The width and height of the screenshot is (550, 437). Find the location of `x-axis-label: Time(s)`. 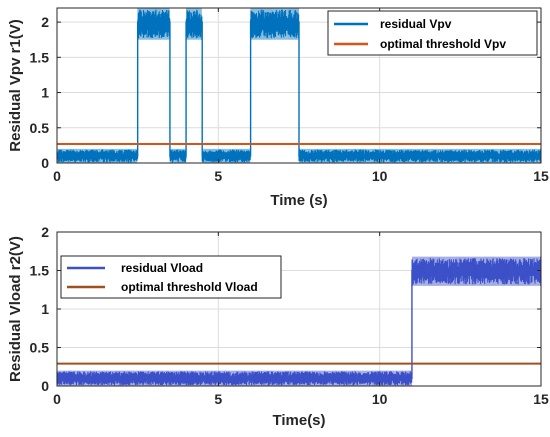

x-axis-label: Time(s) is located at coordinates (298, 420).